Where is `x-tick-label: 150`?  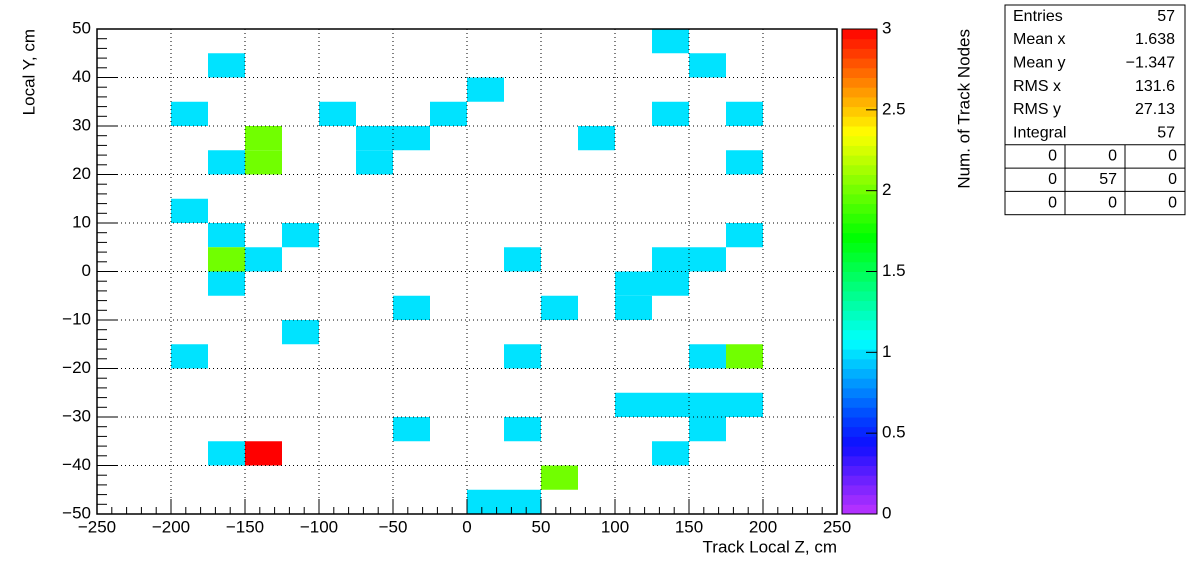 x-tick-label: 150 is located at coordinates (689, 526).